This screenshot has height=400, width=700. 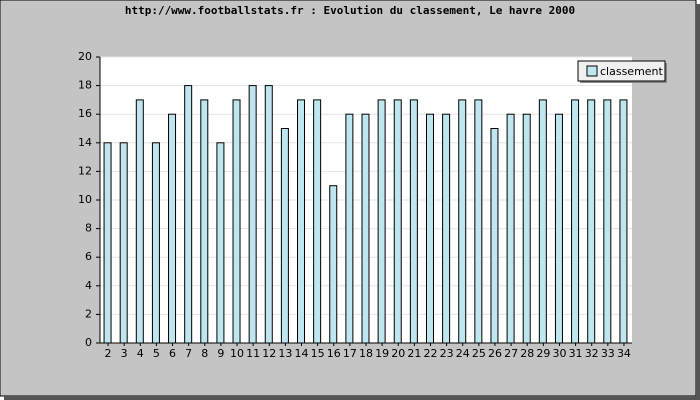 What do you see at coordinates (318, 353) in the screenshot?
I see `x-tick-label: 15` at bounding box center [318, 353].